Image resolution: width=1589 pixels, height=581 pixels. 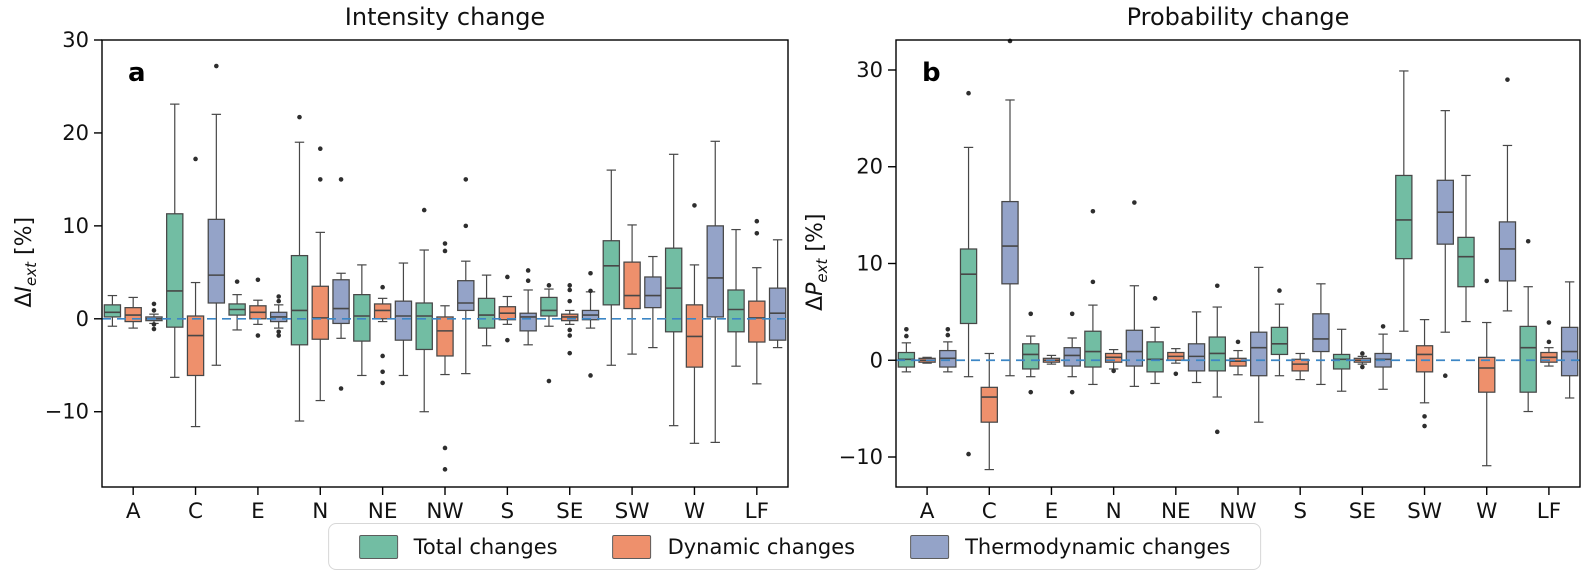 I want to click on legend-entry-dynamic: Dynamic changes, so click(x=734, y=546).